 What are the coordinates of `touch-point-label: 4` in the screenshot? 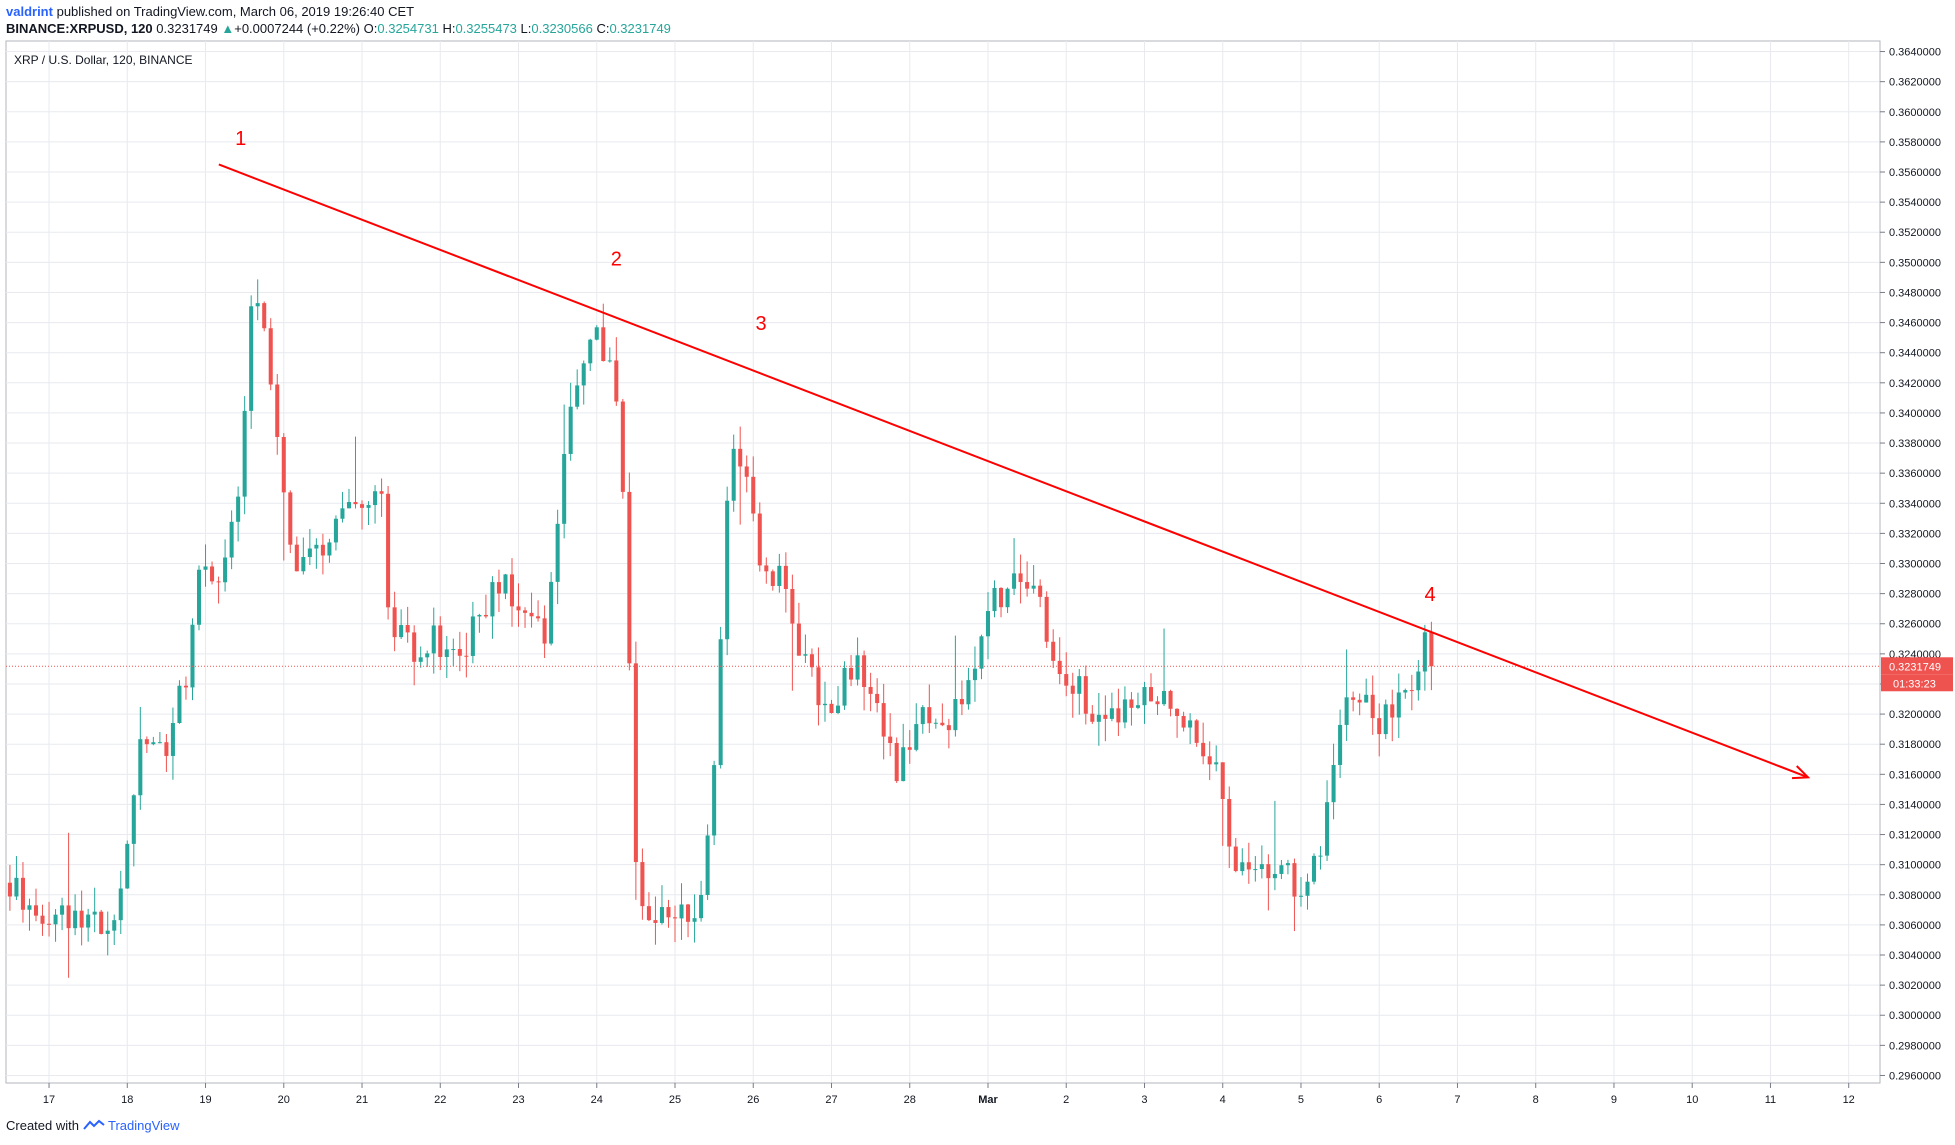 It's located at (1430, 595).